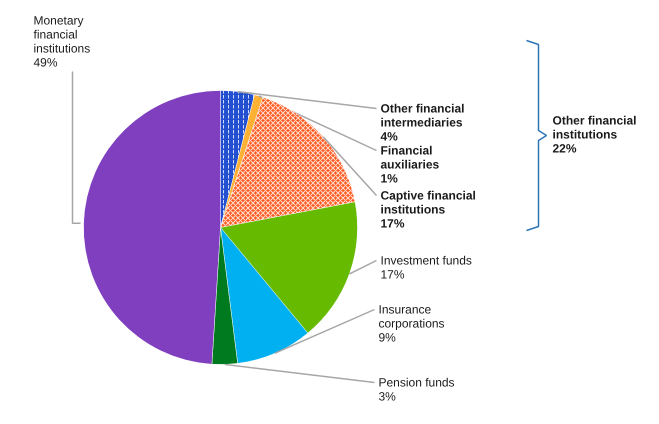 This screenshot has height=424, width=659. What do you see at coordinates (410, 158) in the screenshot?
I see `slice-label: Financial auxiliaries` at bounding box center [410, 158].